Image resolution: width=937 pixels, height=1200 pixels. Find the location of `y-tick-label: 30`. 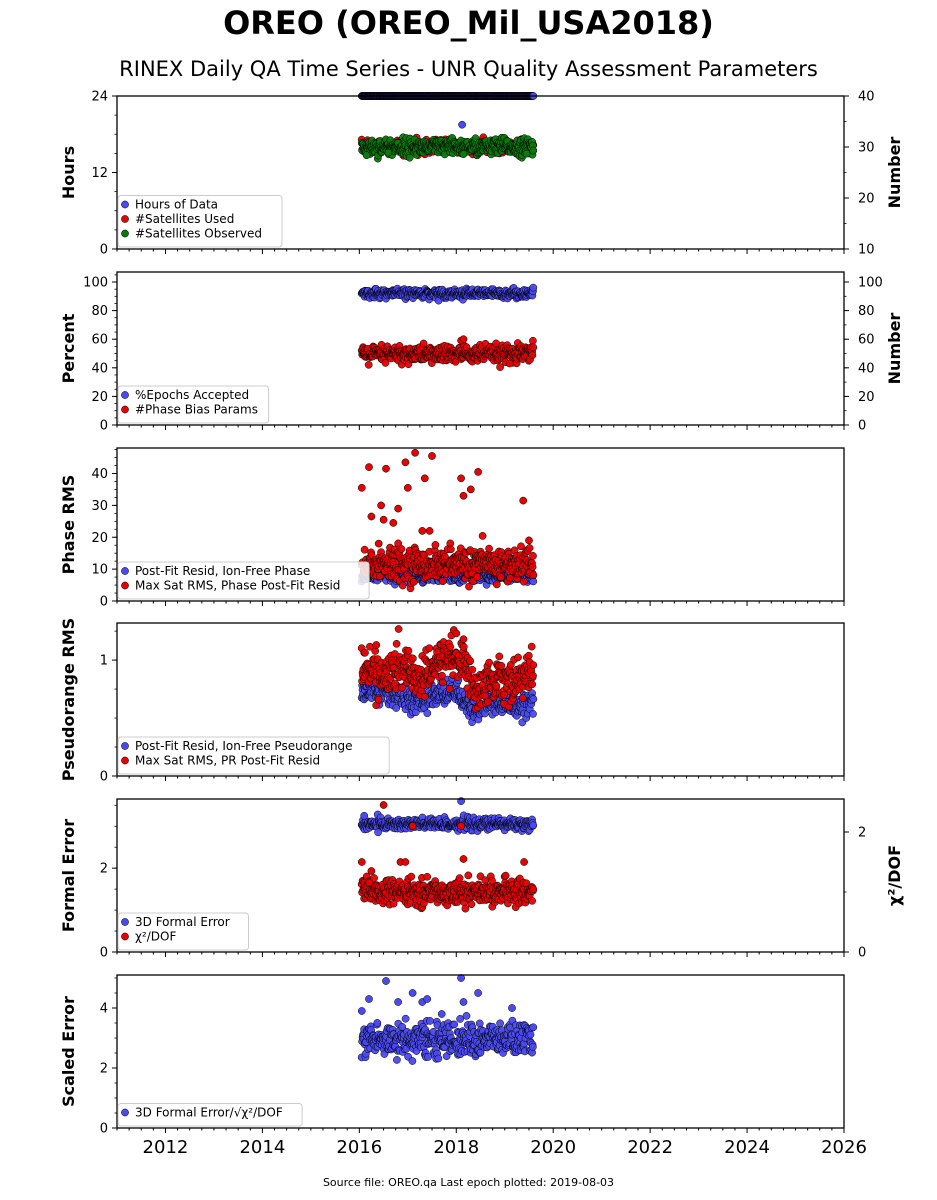

y-tick-label: 30 is located at coordinates (99, 506).